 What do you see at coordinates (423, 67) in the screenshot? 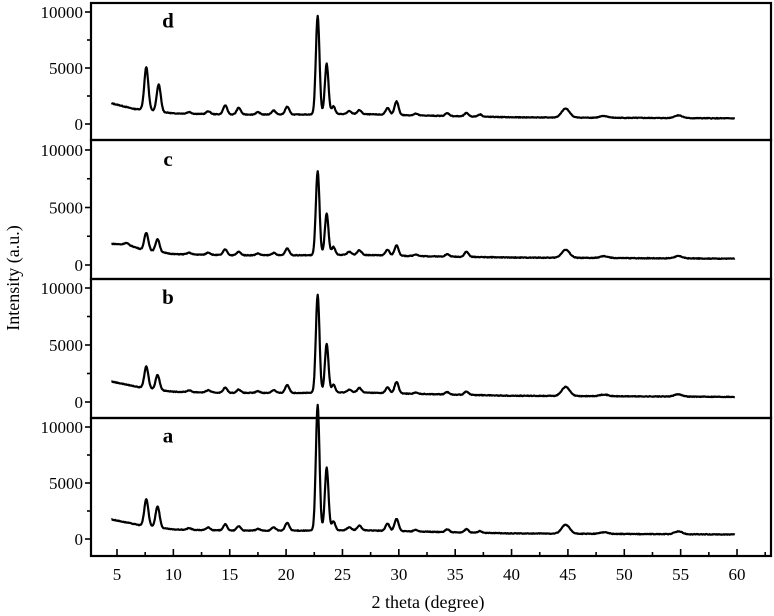
I see `xrd-pattern-d` at bounding box center [423, 67].